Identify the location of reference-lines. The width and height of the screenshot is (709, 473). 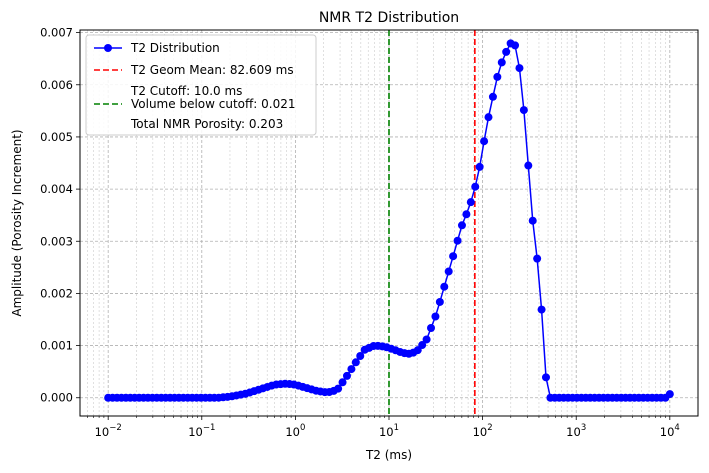
(432, 223).